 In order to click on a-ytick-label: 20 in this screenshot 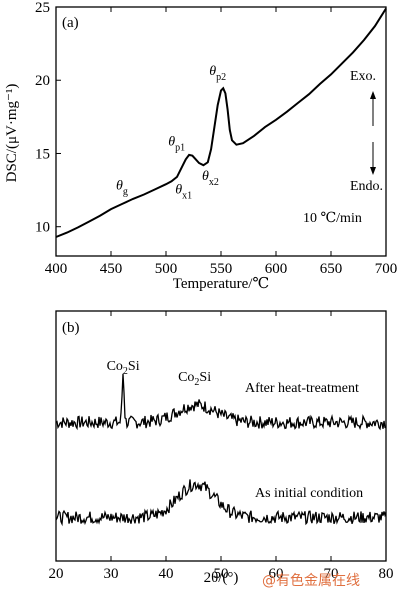, I will do `click(42, 81)`.